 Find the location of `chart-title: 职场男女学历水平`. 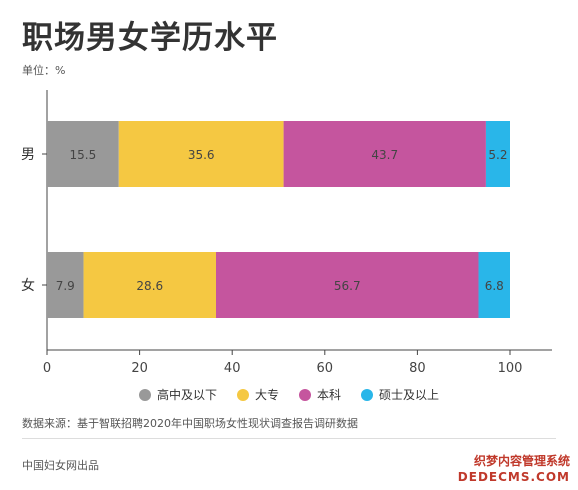

chart-title: 职场男女学历水平 is located at coordinates (150, 38).